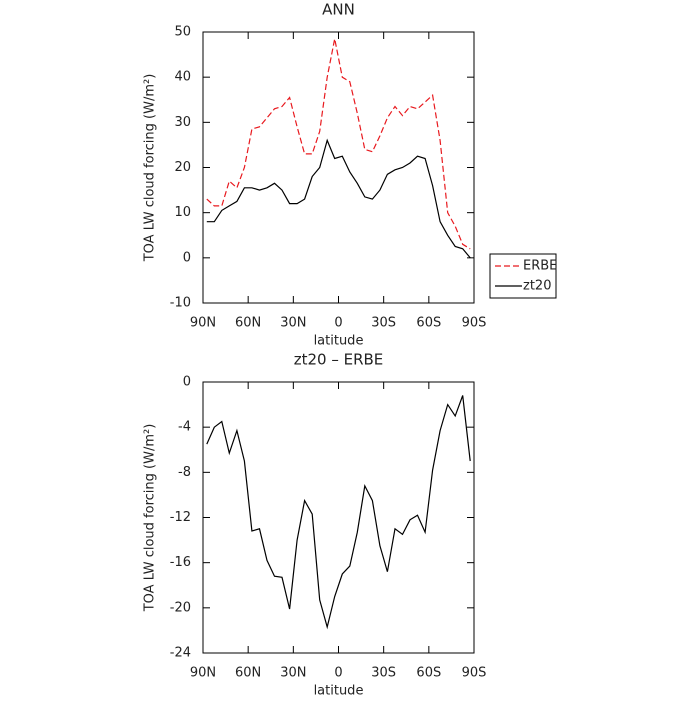 The image size is (700, 704). I want to click on y-tick-label: -16, so click(180, 562).